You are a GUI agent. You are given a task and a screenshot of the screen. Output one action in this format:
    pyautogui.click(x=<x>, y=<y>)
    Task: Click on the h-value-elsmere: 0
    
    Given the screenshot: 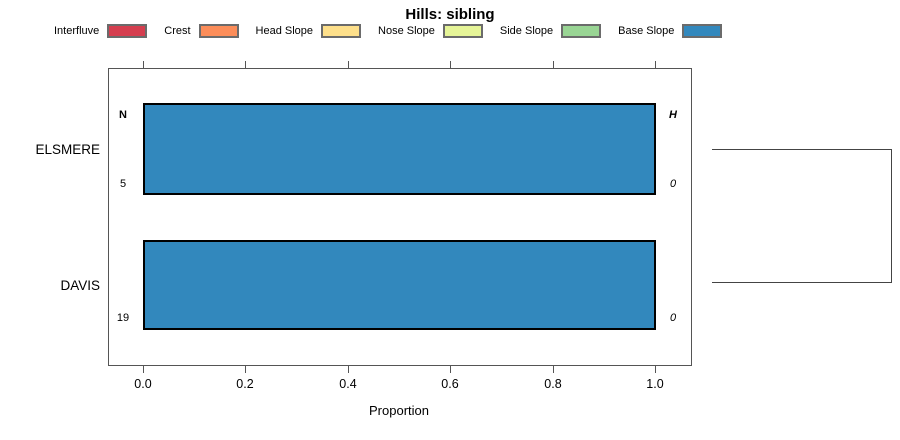 What is the action you would take?
    pyautogui.click(x=673, y=184)
    